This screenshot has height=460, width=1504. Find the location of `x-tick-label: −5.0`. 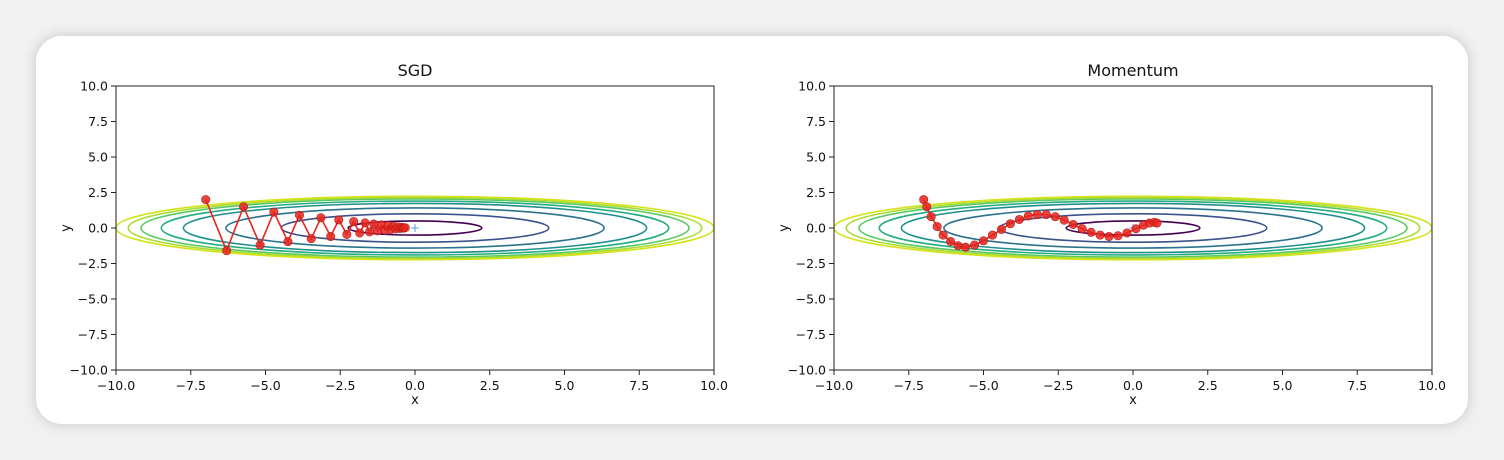

x-tick-label: −5.0 is located at coordinates (265, 385).